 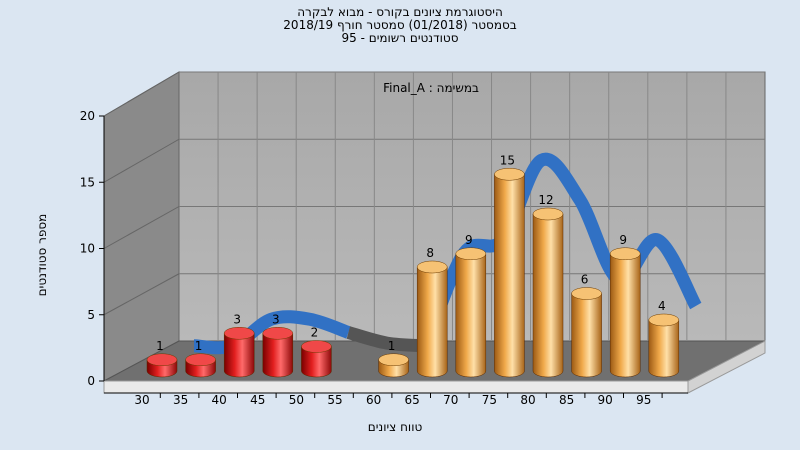 What do you see at coordinates (545, 200) in the screenshot?
I see `value-label: 12` at bounding box center [545, 200].